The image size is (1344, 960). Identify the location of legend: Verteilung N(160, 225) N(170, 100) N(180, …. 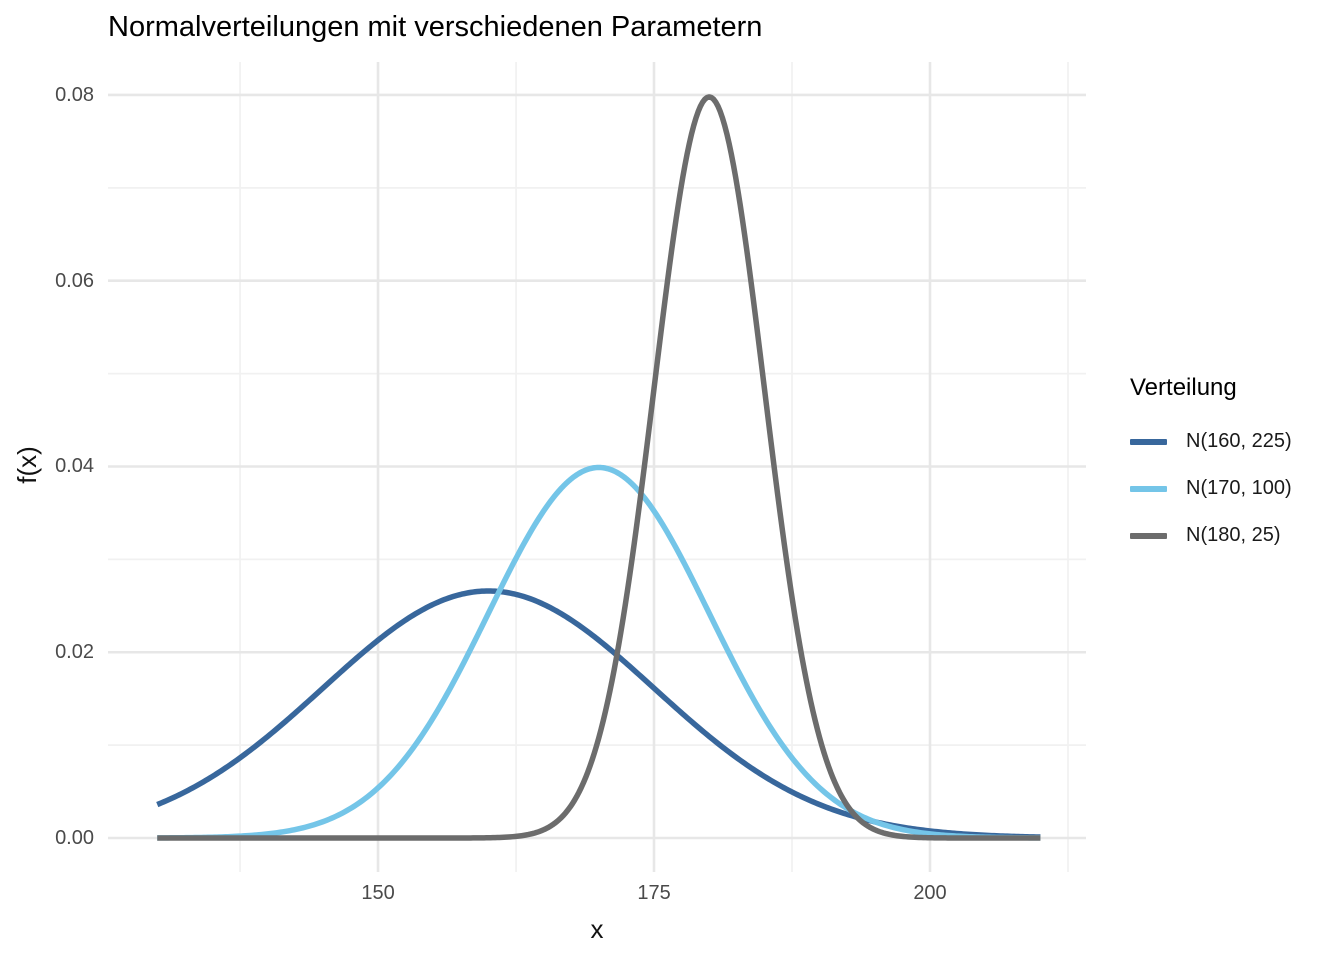
(1211, 465).